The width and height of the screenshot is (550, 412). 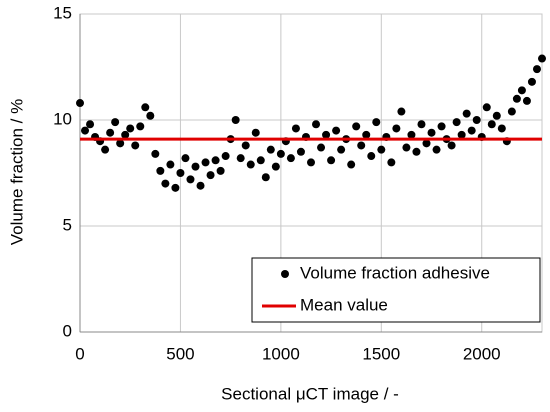 I want to click on legend-marker, so click(x=285, y=274).